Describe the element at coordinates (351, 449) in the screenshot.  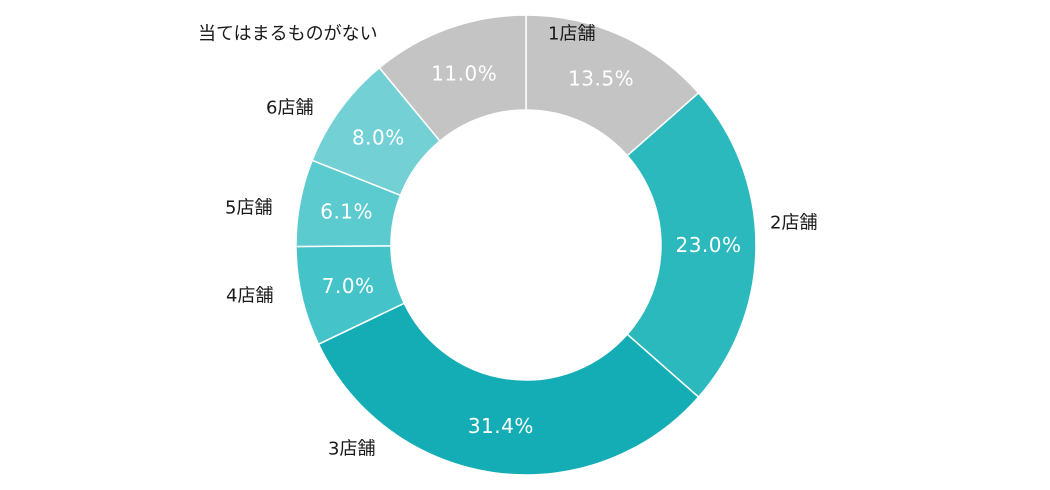
I see `category-label-3: 3店舗` at that location.